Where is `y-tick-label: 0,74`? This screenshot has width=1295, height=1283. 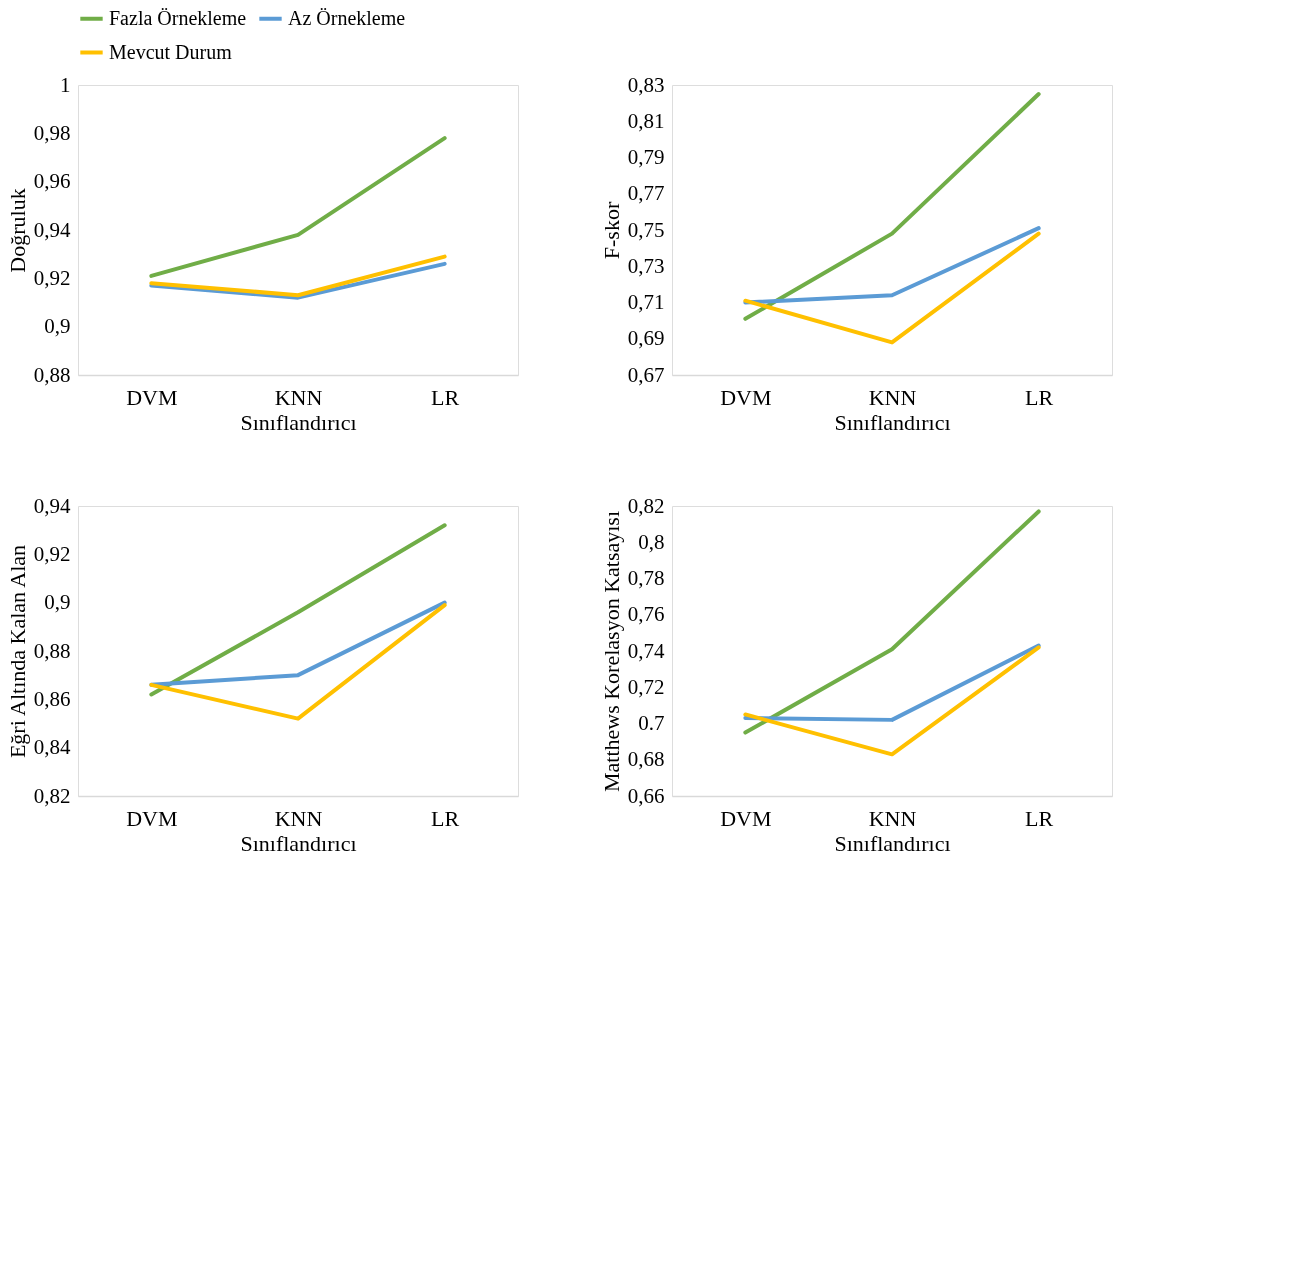 y-tick-label: 0,74 is located at coordinates (646, 650).